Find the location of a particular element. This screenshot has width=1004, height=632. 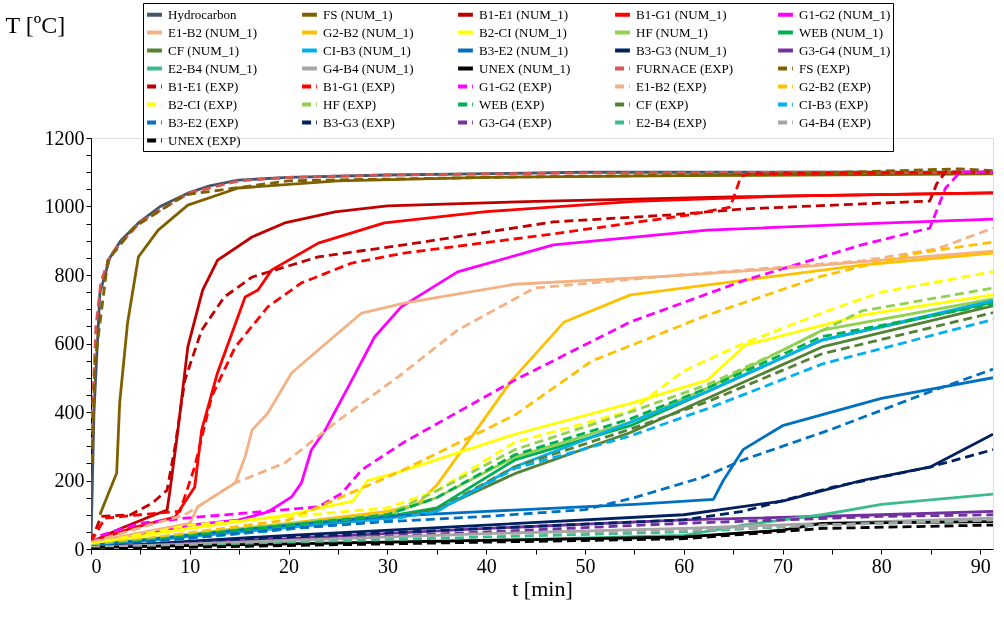

legend-label: Hydrocarbon is located at coordinates (203, 14).